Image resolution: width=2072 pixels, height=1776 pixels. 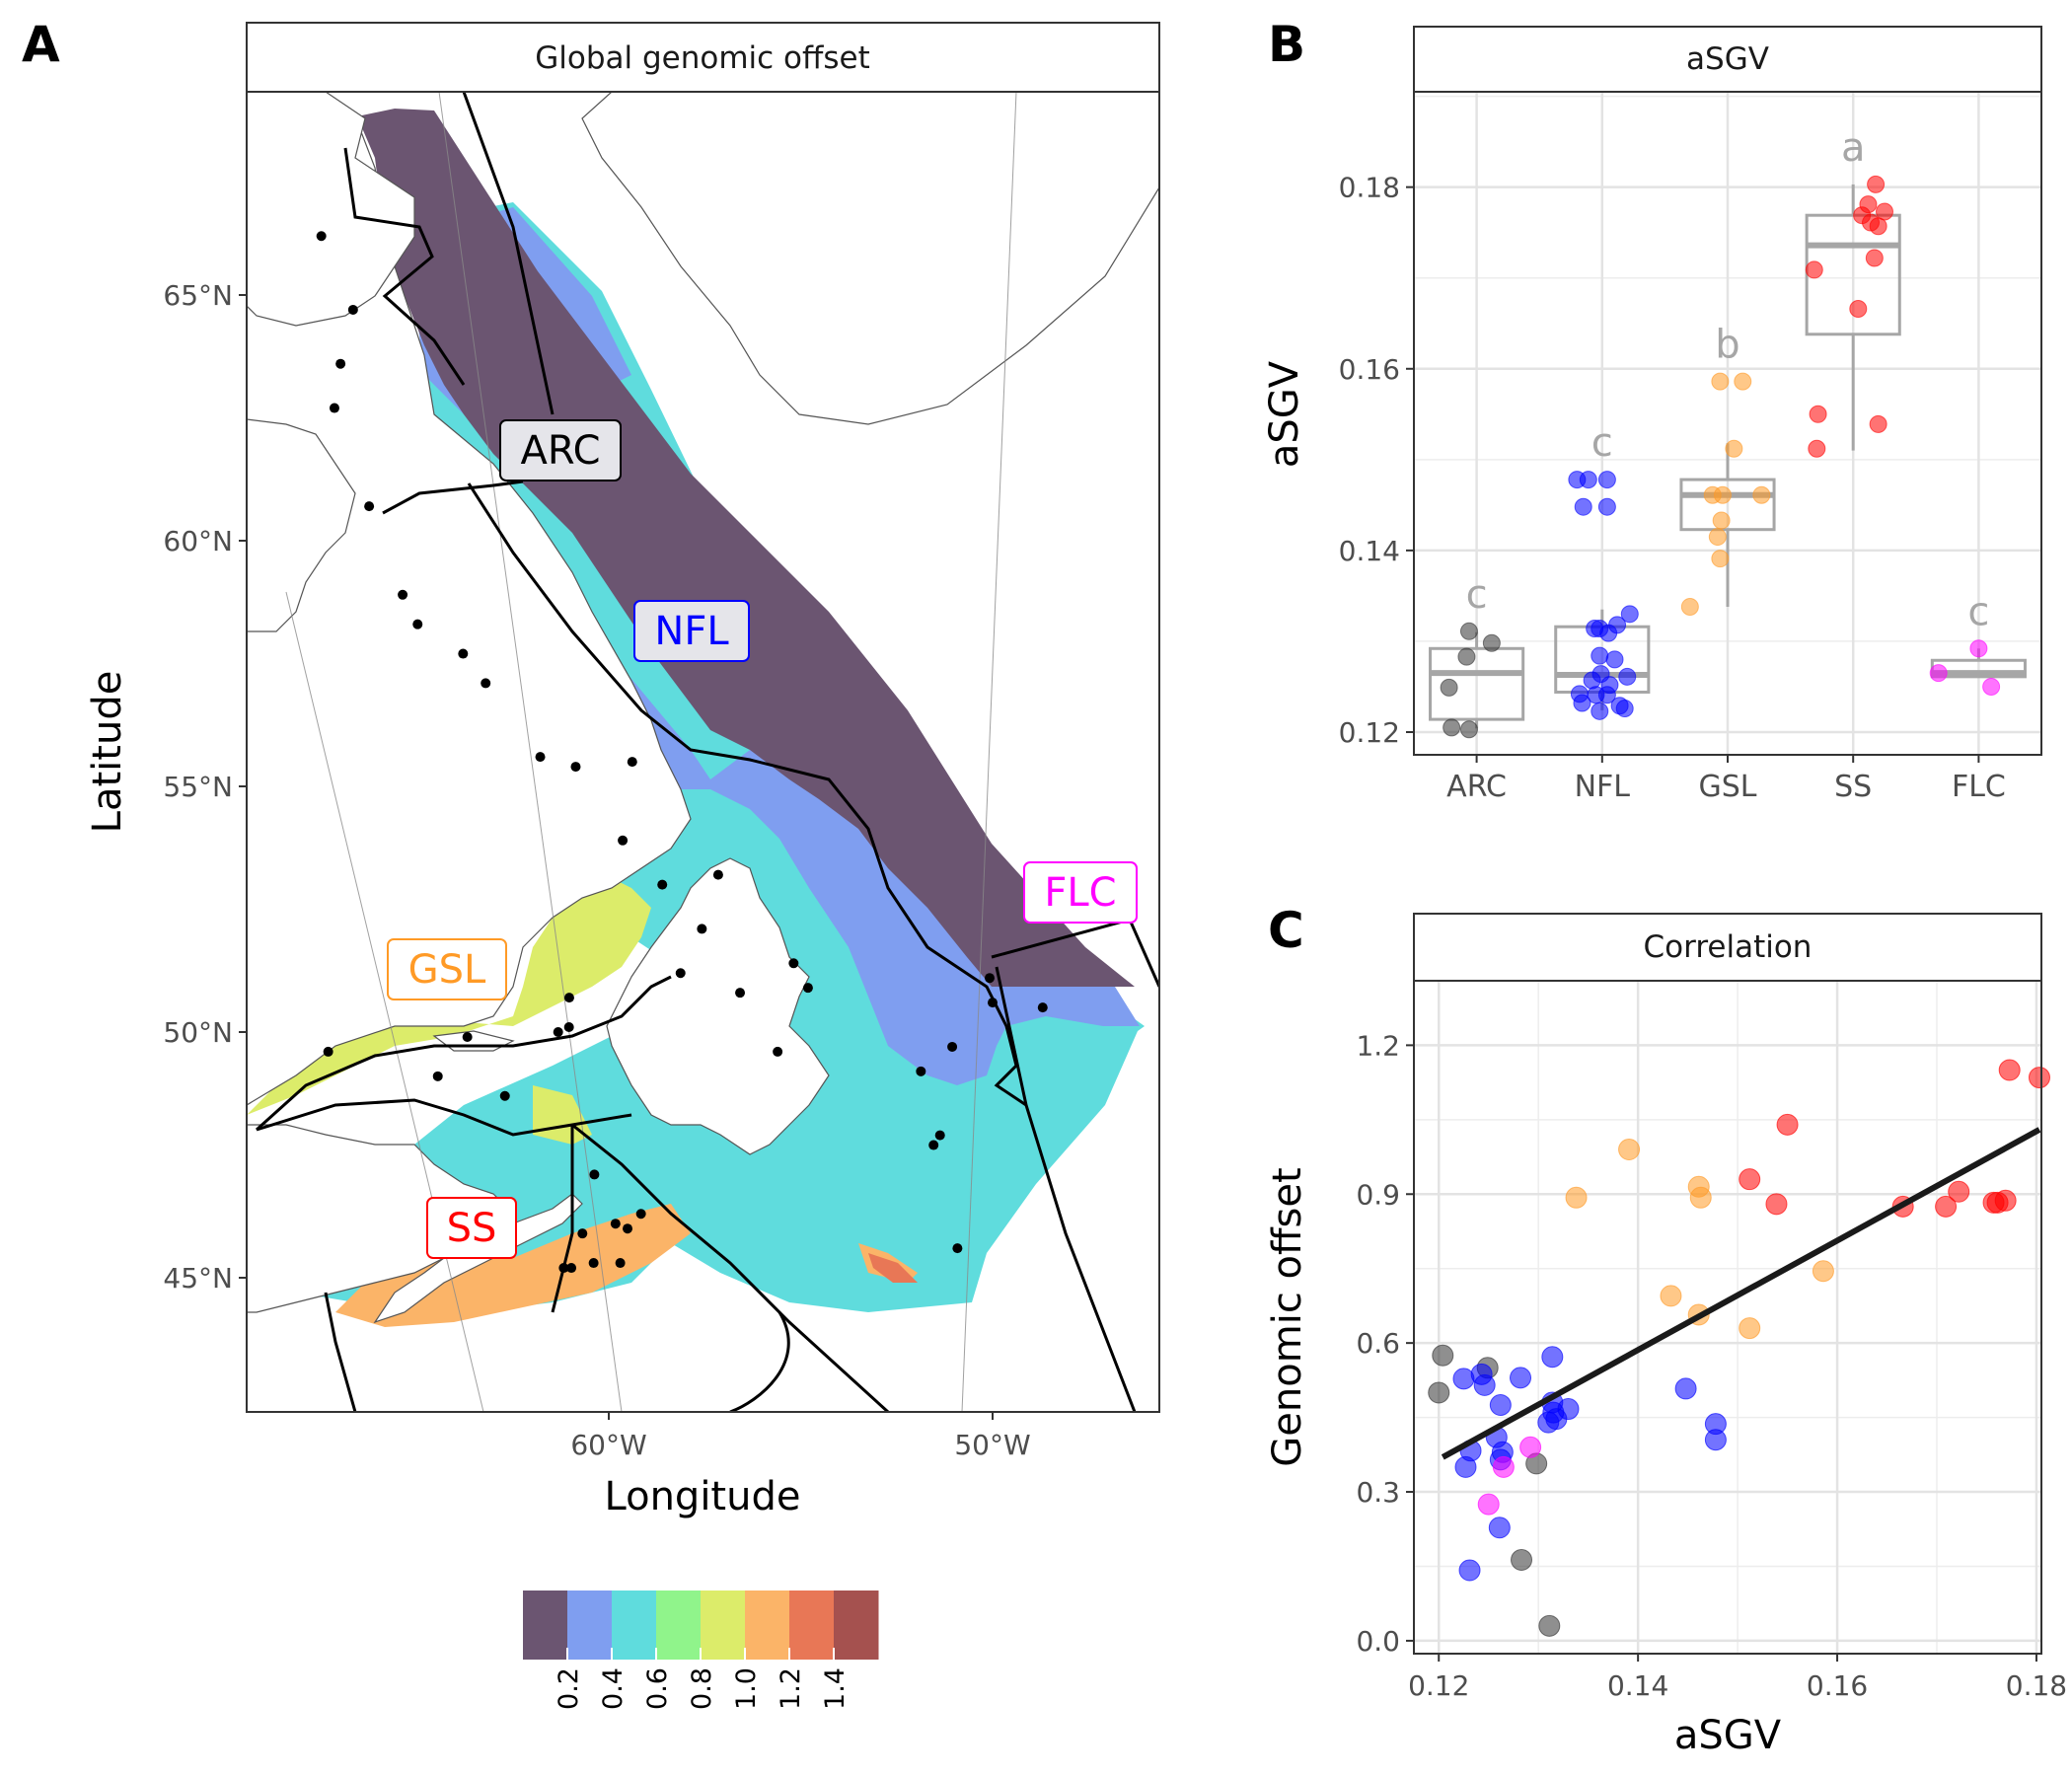 What do you see at coordinates (1603, 787) in the screenshot?
I see `box-x-tick-label-NFL: NFL` at bounding box center [1603, 787].